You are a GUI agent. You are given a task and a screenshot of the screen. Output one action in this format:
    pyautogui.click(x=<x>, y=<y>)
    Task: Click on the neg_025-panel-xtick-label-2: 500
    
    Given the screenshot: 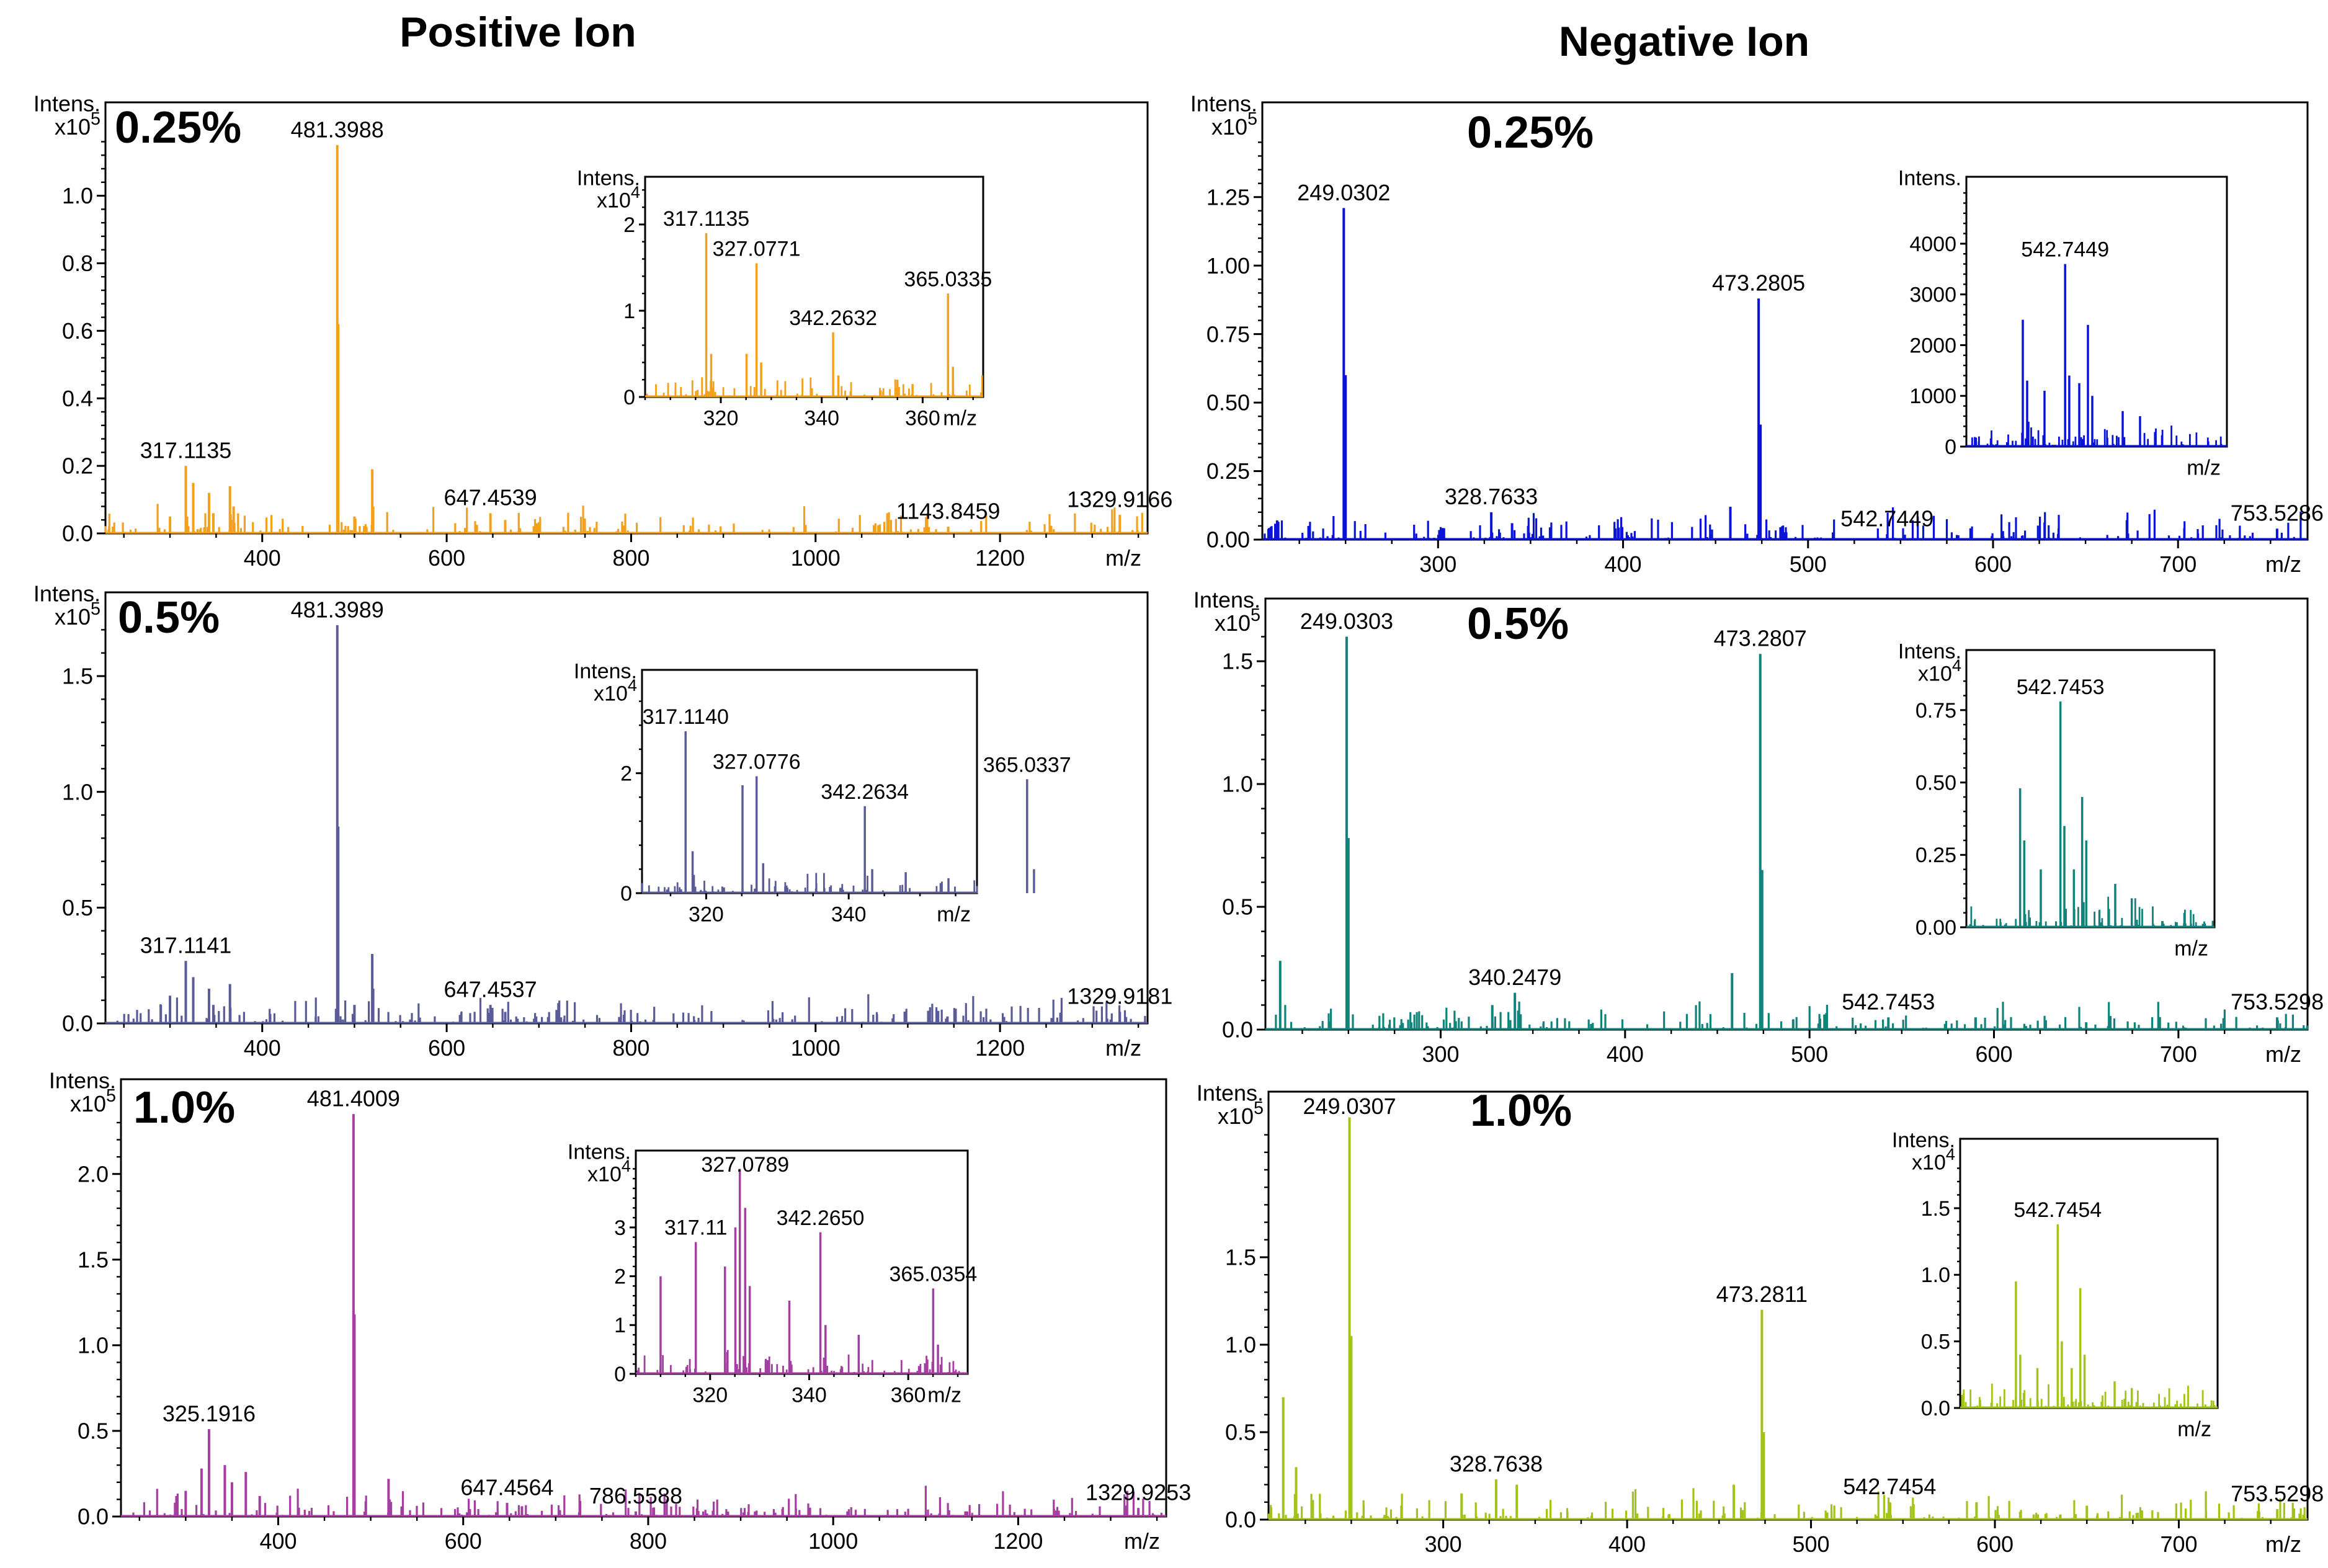 What is the action you would take?
    pyautogui.click(x=1808, y=564)
    